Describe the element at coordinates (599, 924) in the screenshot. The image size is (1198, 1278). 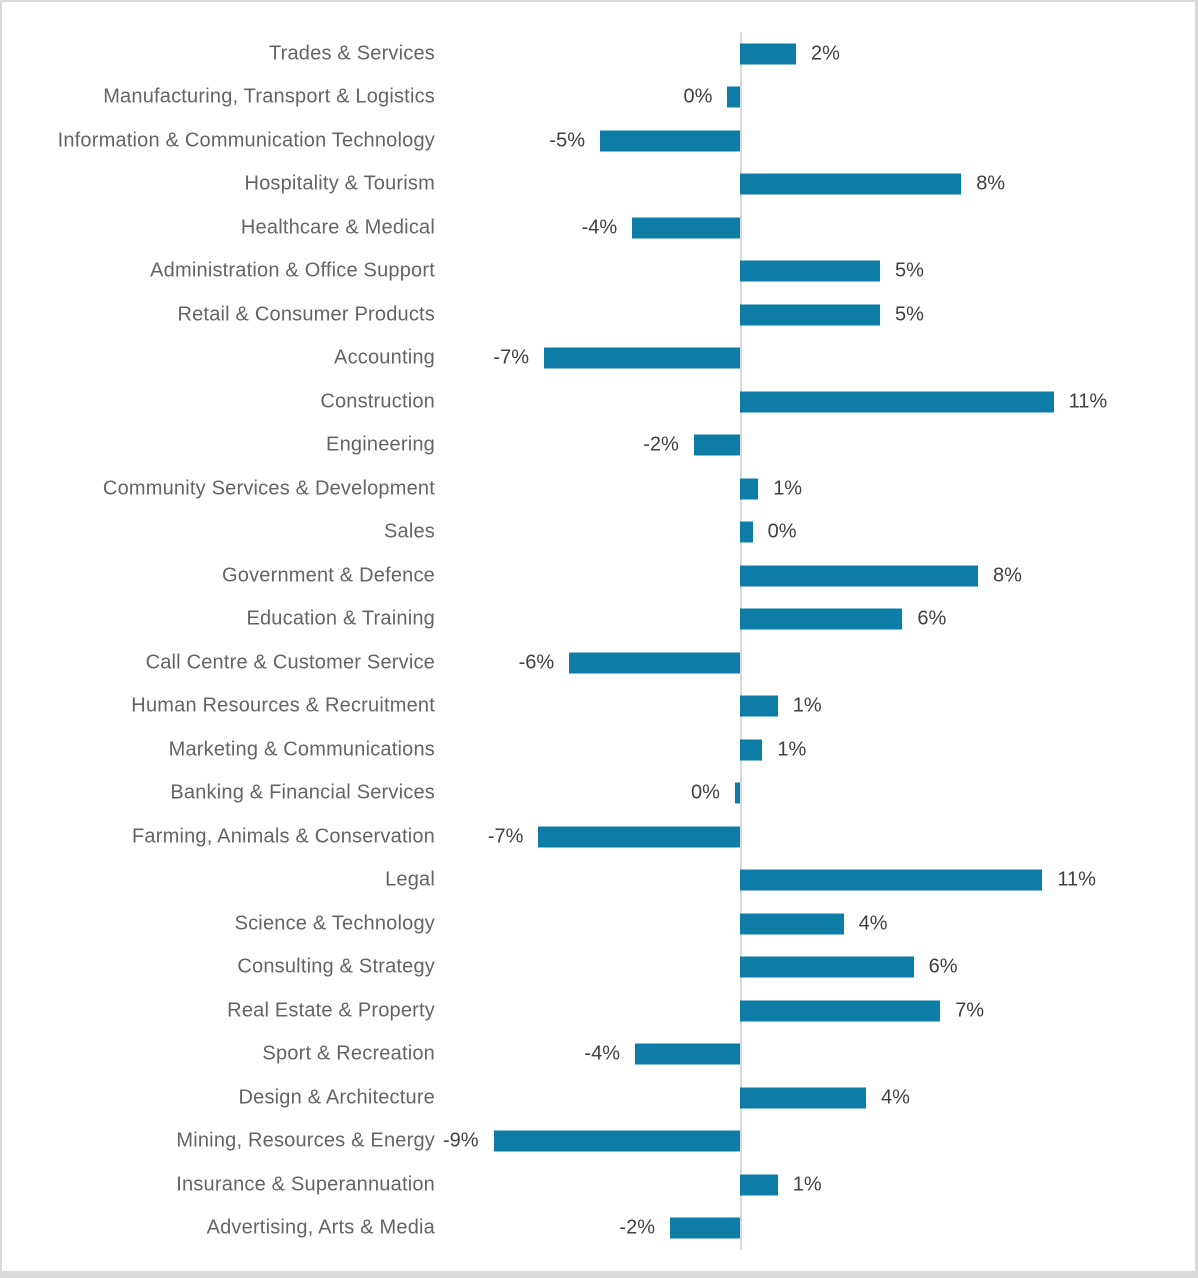
I see `chart-row: Science & Technology 4%` at that location.